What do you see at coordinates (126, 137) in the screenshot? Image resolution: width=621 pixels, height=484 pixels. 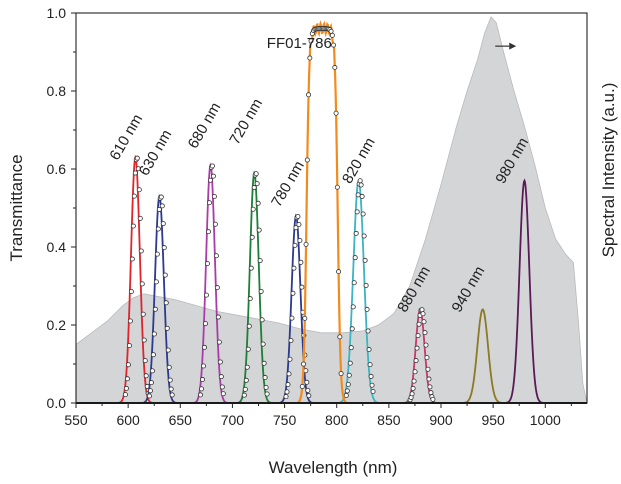 I see `series-label: 610 nm` at bounding box center [126, 137].